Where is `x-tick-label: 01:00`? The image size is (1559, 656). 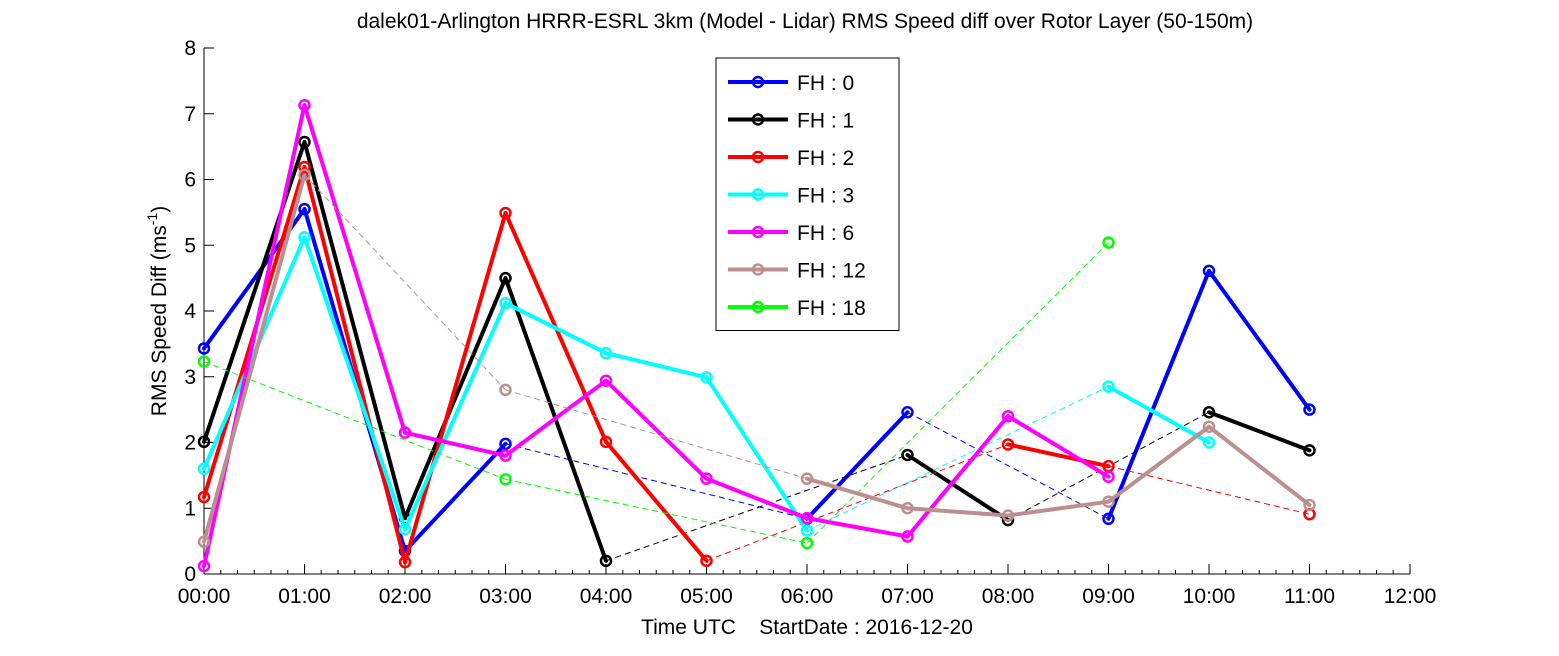 x-tick-label: 01:00 is located at coordinates (304, 596).